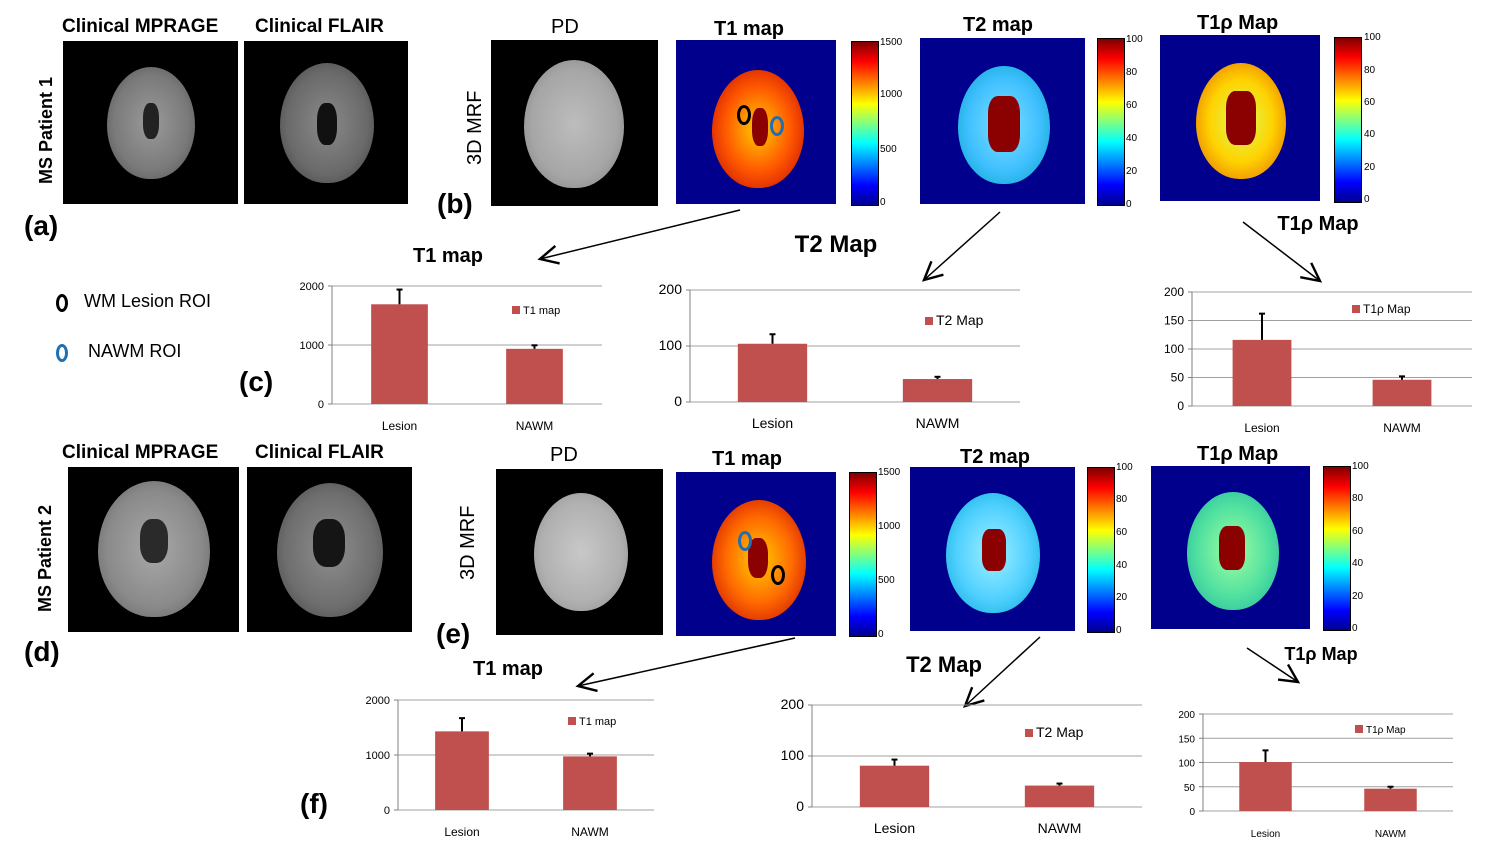  Describe the element at coordinates (1002, 121) in the screenshot. I see `p1-t2-map-image` at that location.